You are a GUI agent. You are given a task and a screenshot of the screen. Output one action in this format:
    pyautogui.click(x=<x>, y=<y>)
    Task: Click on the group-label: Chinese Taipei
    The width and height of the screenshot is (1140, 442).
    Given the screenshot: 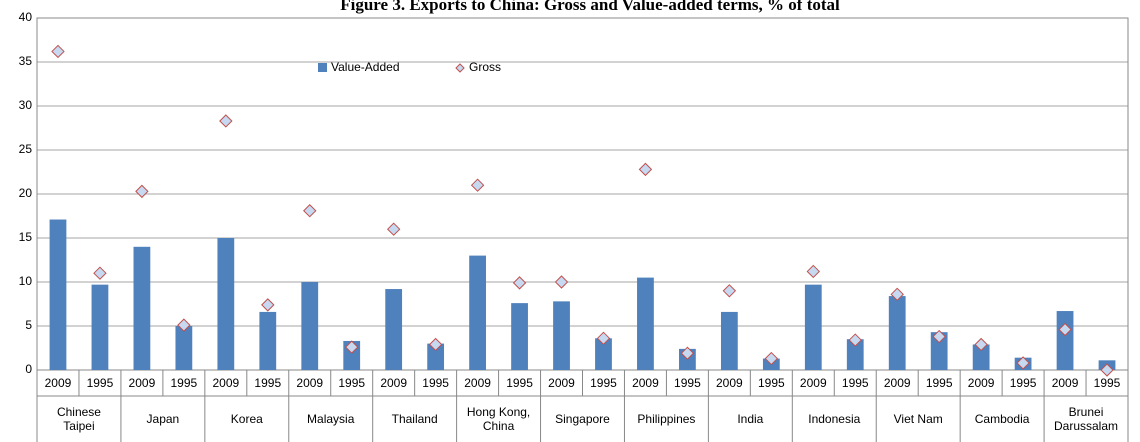 What is the action you would take?
    pyautogui.click(x=78, y=419)
    